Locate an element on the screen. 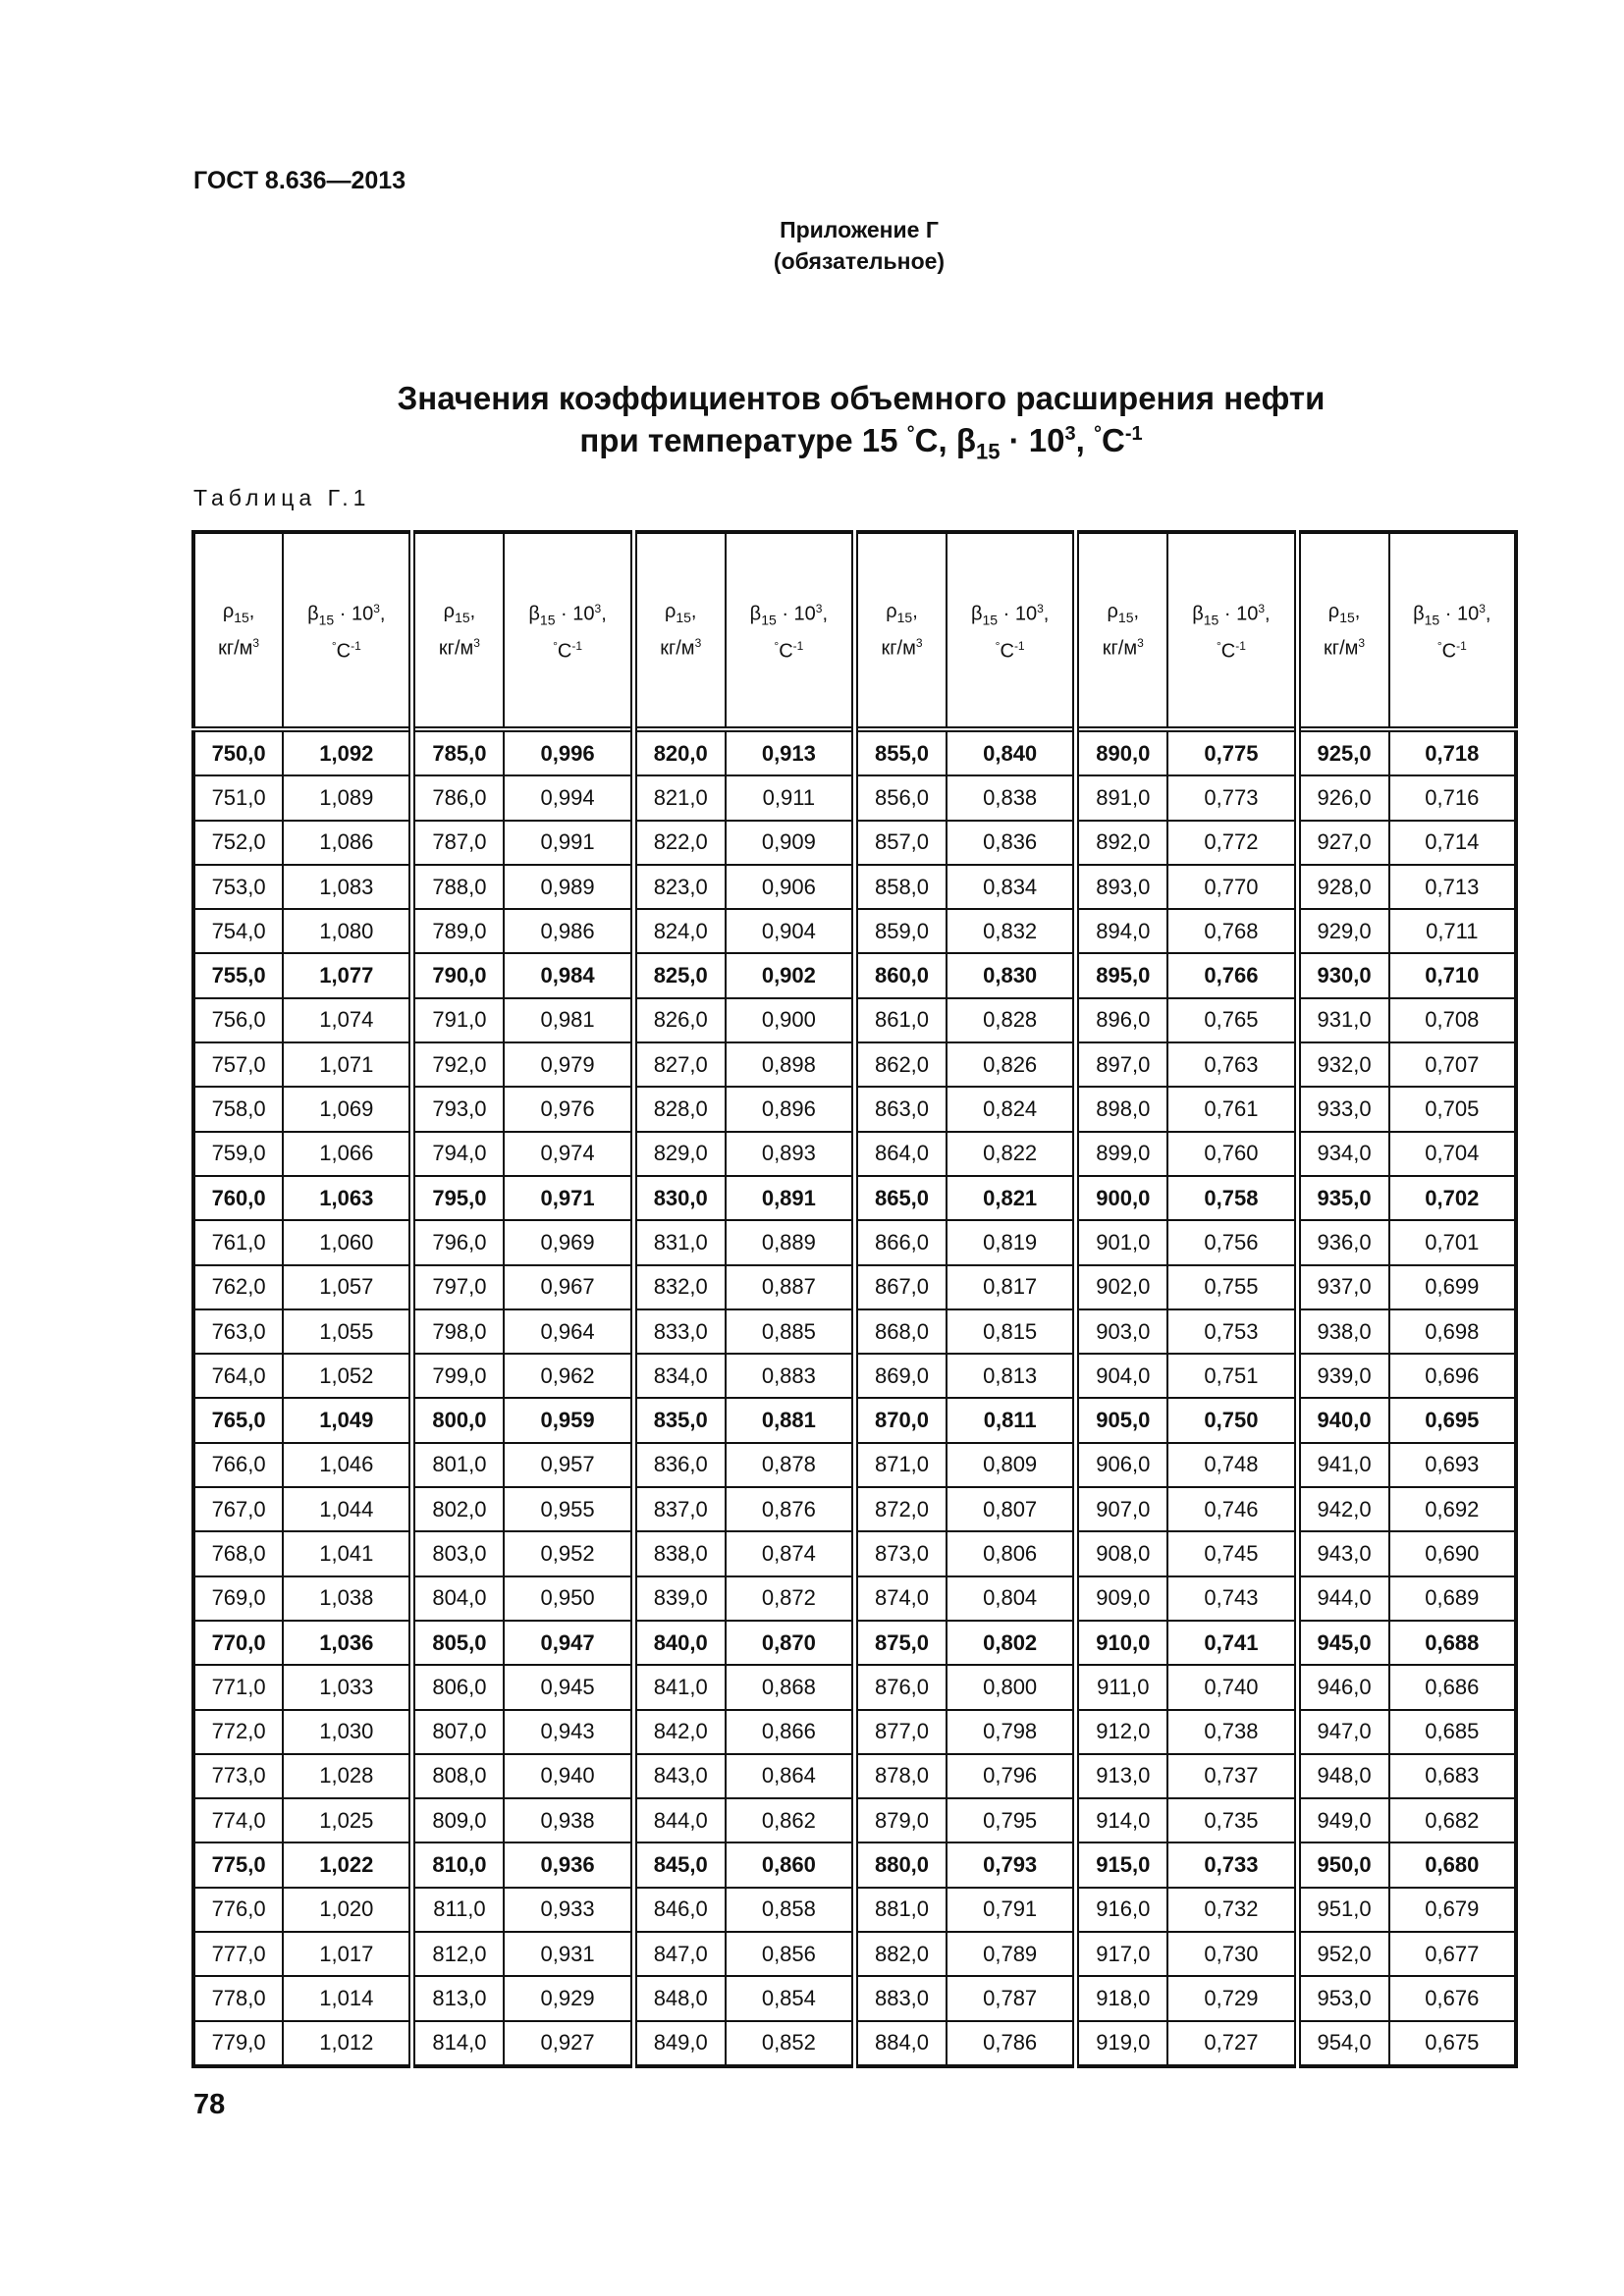  density-cell: 808,0 is located at coordinates (457, 1776).